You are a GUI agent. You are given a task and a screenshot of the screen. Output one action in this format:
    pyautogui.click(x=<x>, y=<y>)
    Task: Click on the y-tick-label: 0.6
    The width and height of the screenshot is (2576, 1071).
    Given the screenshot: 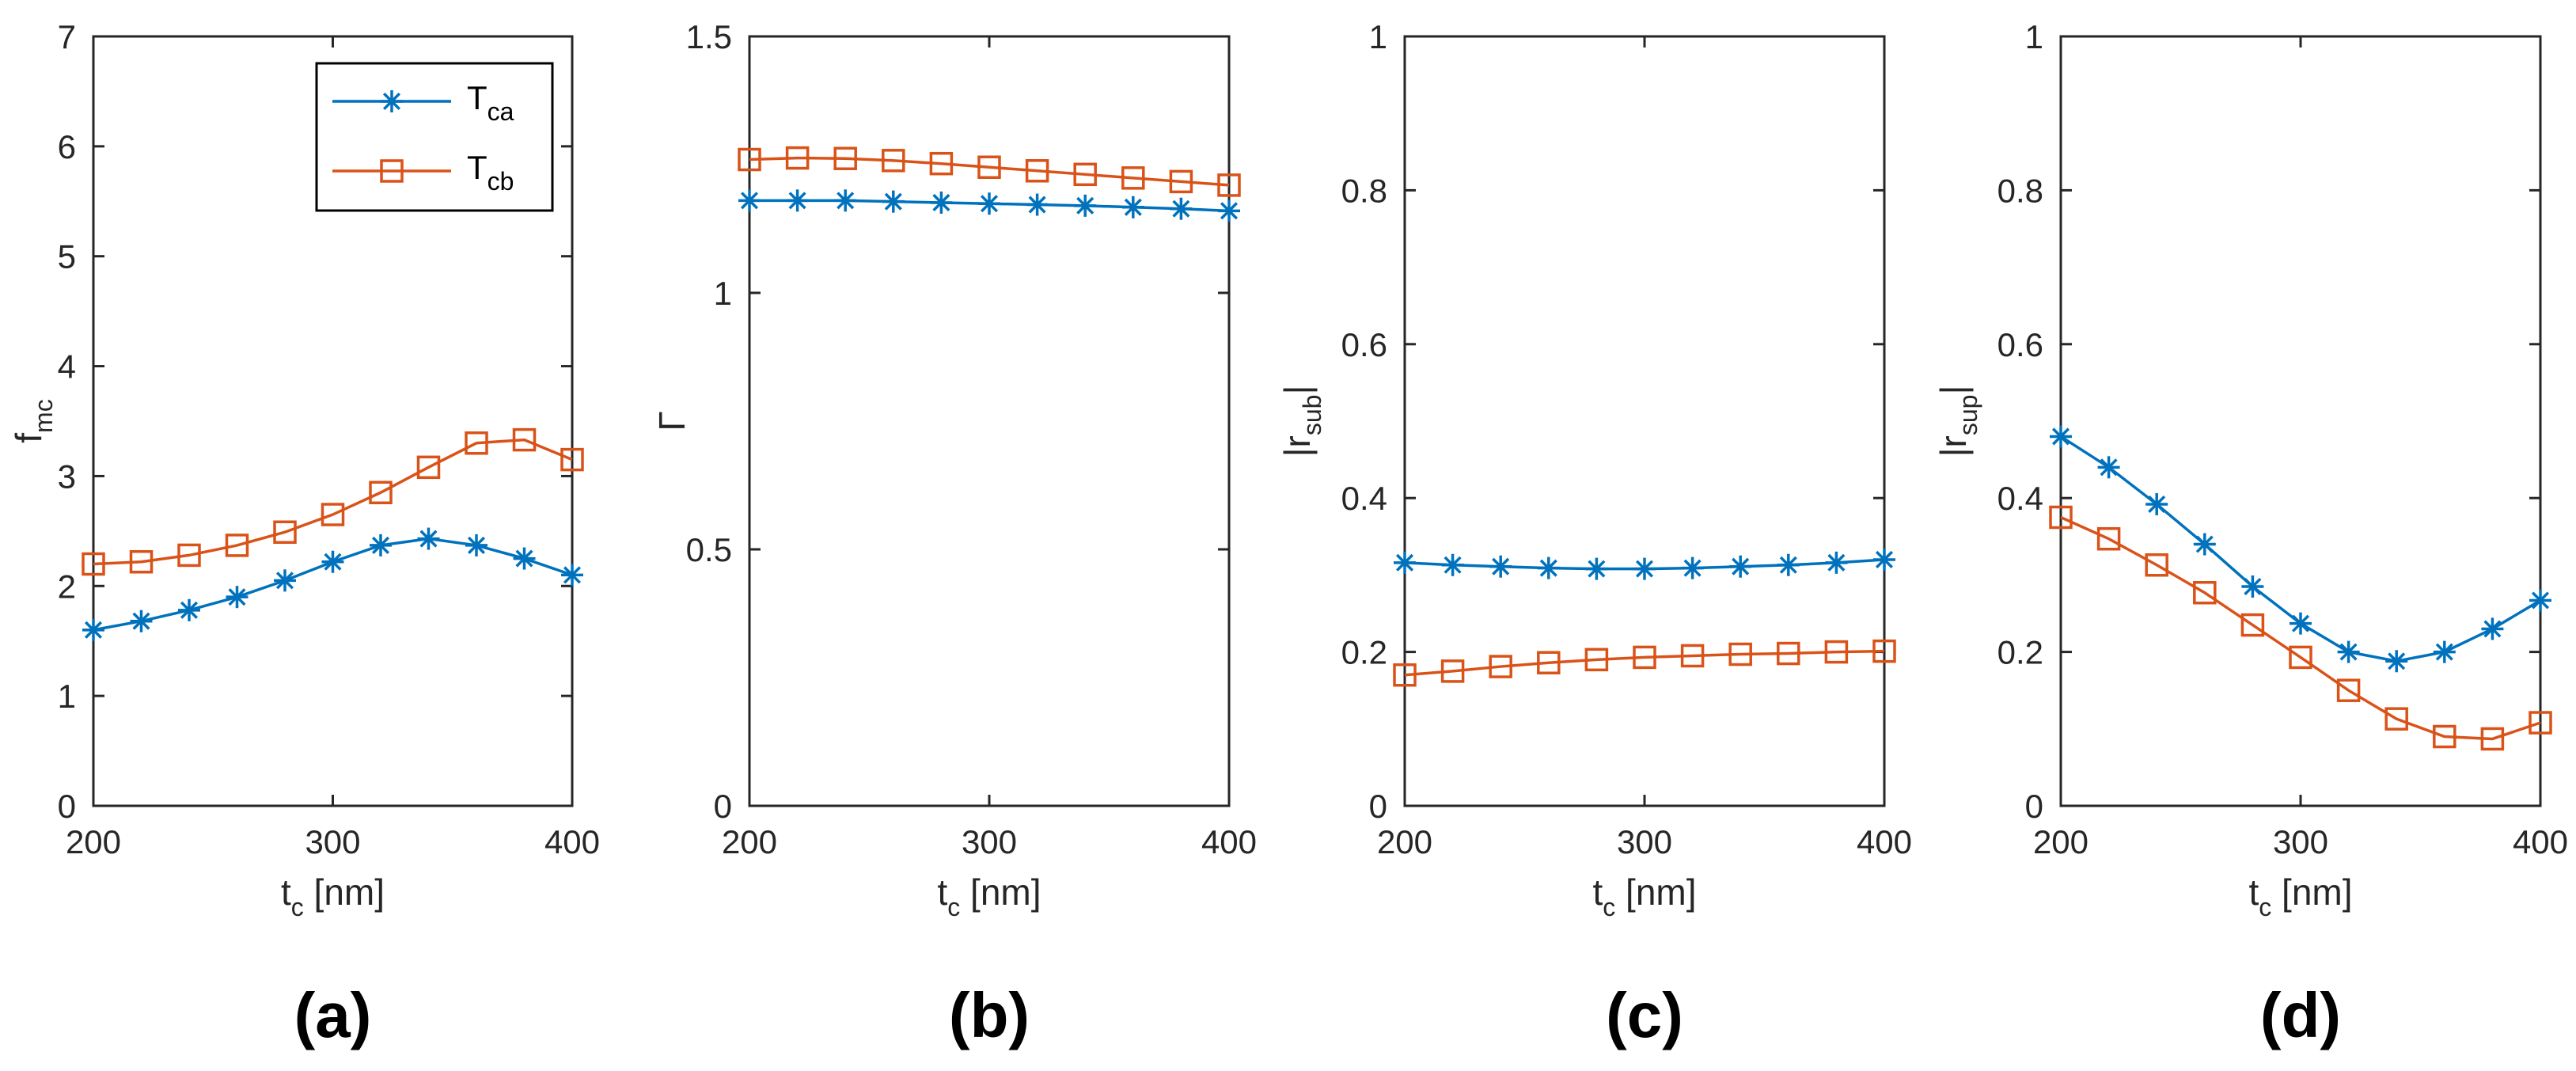 What is the action you would take?
    pyautogui.click(x=2020, y=344)
    